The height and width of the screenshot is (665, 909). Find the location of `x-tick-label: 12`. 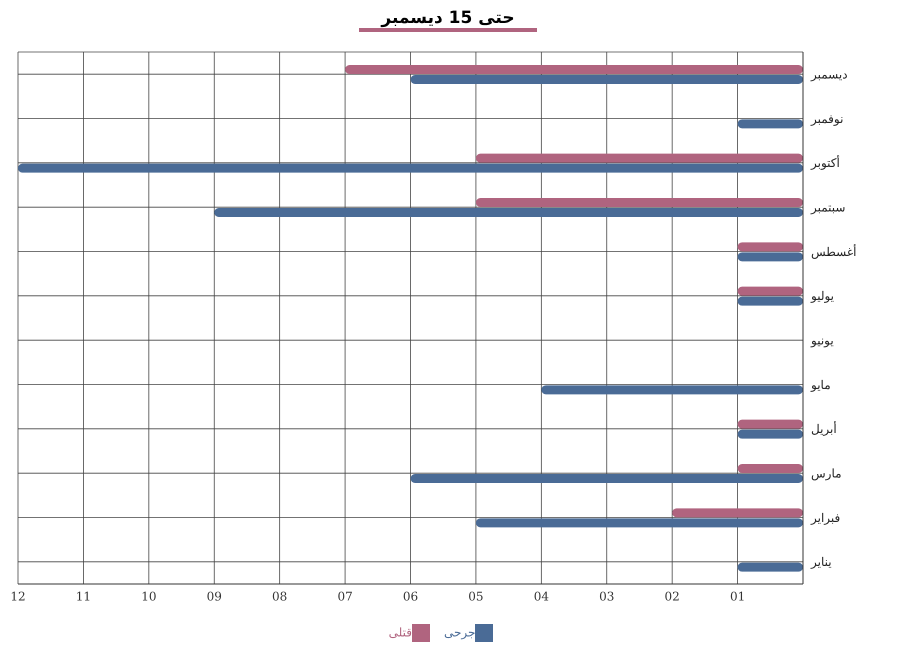

x-tick-label: 12 is located at coordinates (18, 597).